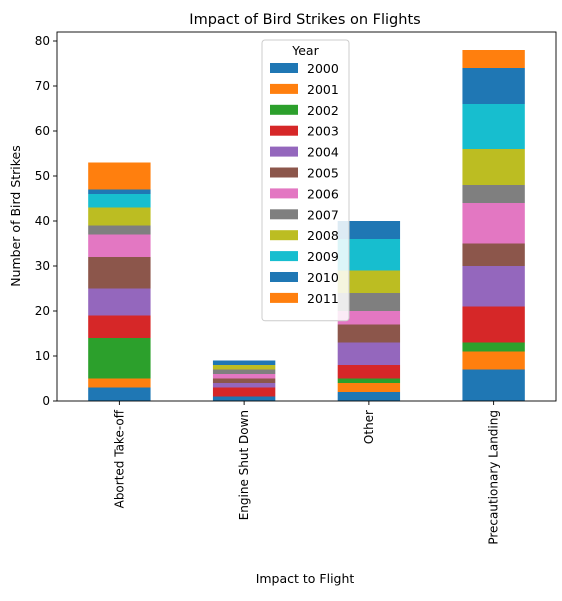 The width and height of the screenshot is (562, 601). Describe the element at coordinates (323, 298) in the screenshot. I see `legend-label-2011: 2011` at that location.